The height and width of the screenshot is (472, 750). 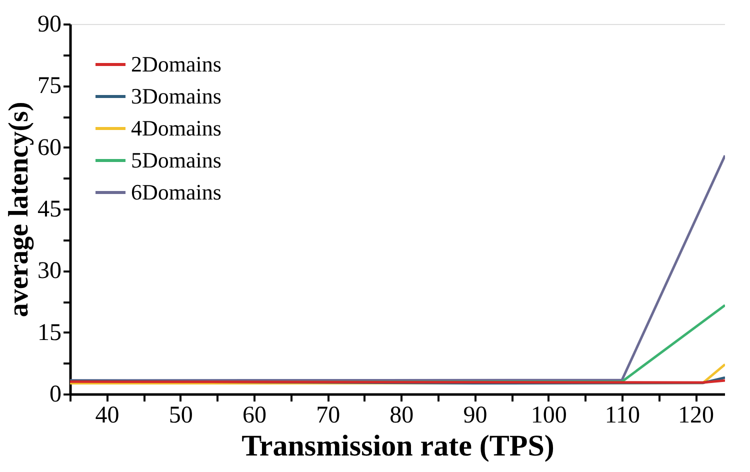 What do you see at coordinates (19, 210) in the screenshot?
I see `y-axis-title: average latency(s)` at bounding box center [19, 210].